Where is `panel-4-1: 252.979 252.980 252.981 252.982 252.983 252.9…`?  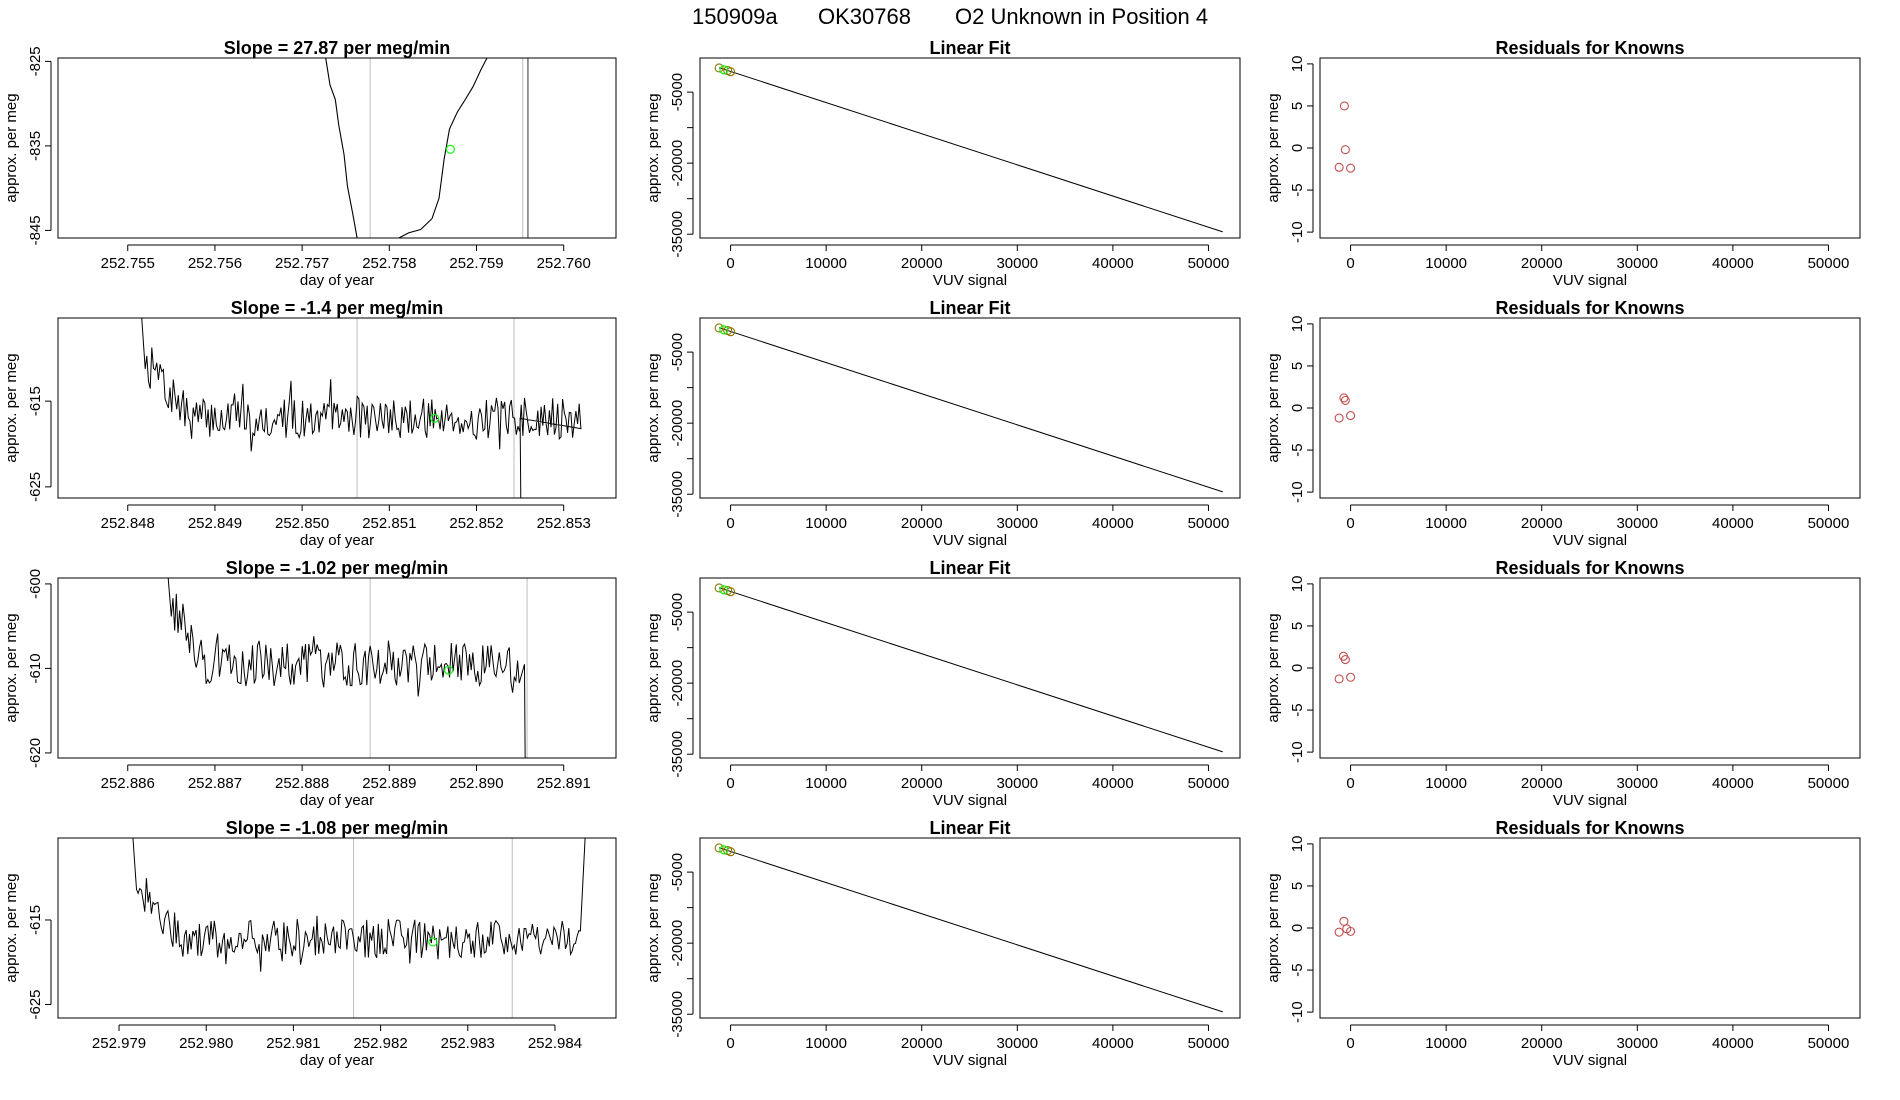
panel-4-1: 252.979 252.980 252.981 252.982 252.983 252.9… is located at coordinates (310, 943).